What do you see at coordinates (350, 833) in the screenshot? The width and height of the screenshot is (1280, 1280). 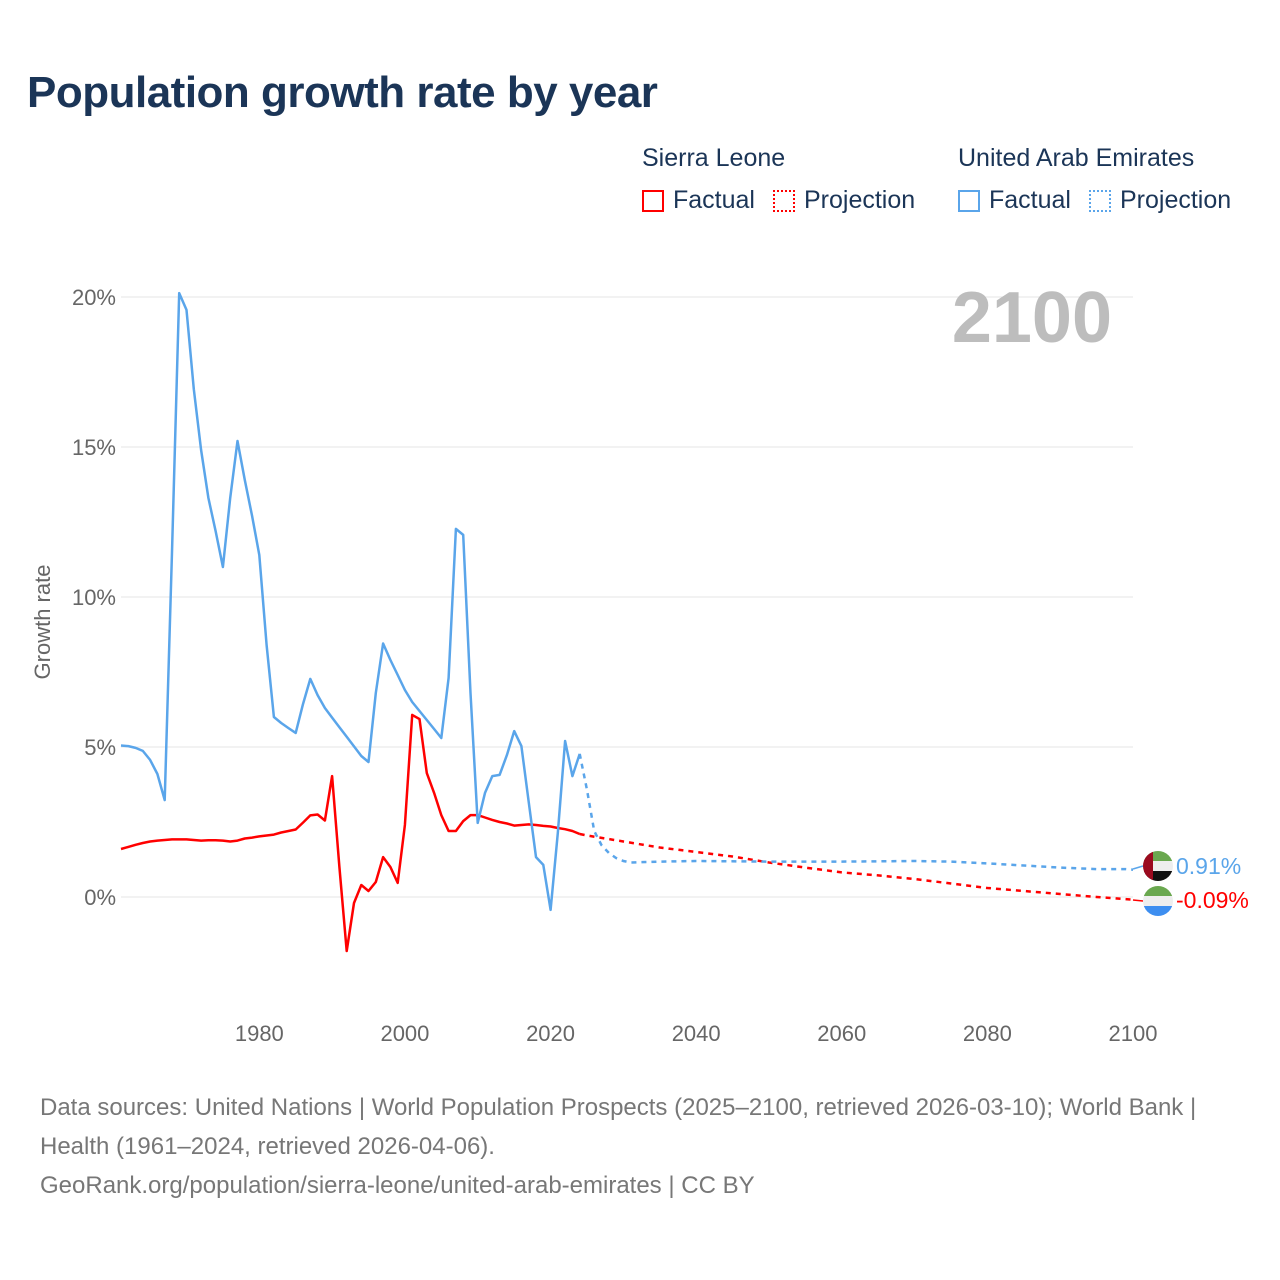 I see `sierra-leone-factual-line` at bounding box center [350, 833].